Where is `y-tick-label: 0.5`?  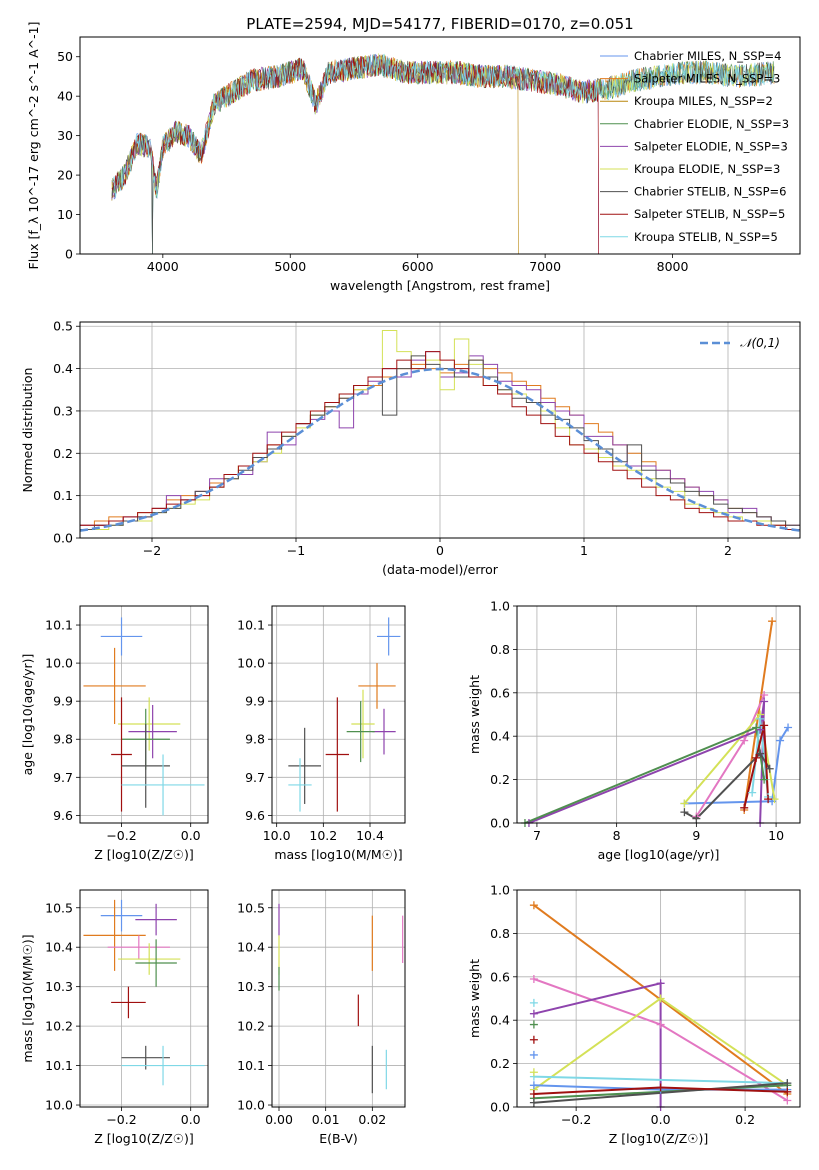
y-tick-label: 0.5 is located at coordinates (63, 326).